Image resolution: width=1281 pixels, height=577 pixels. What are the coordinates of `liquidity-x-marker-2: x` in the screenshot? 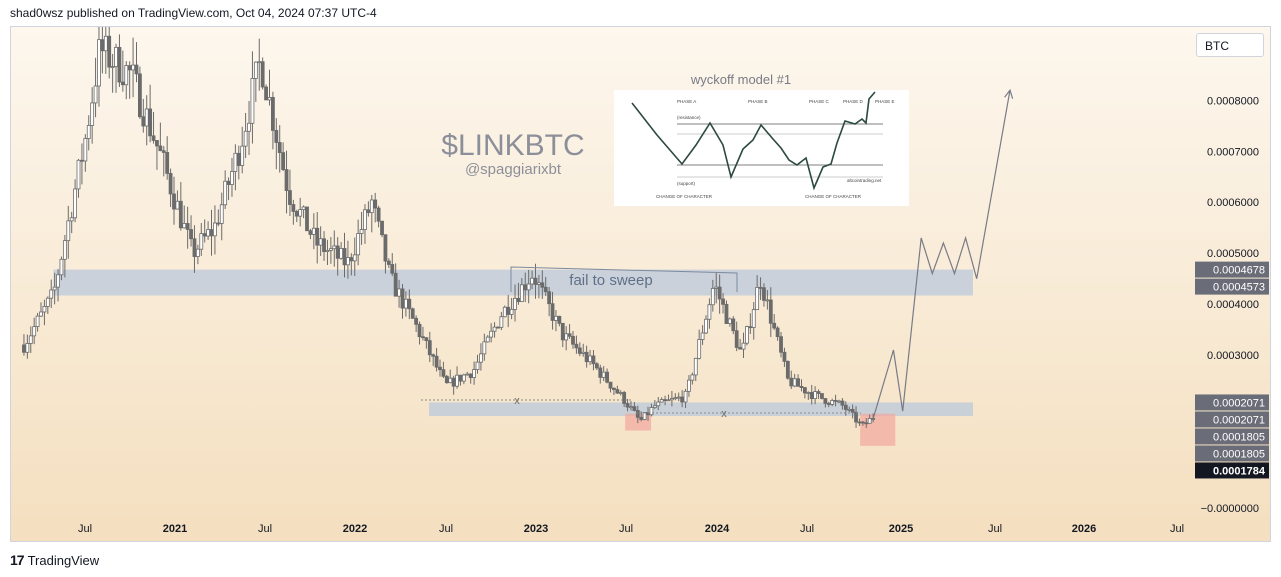 It's located at (724, 414).